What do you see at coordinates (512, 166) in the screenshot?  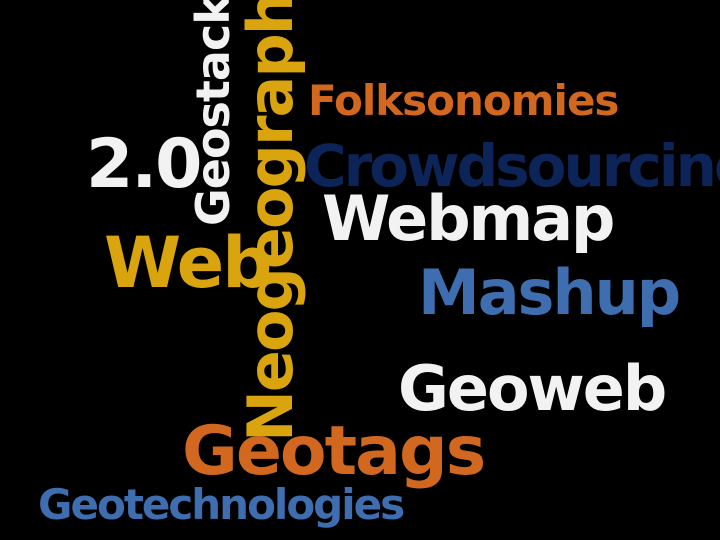 I see `word-crowdsourcing: Crowdsourcing` at bounding box center [512, 166].